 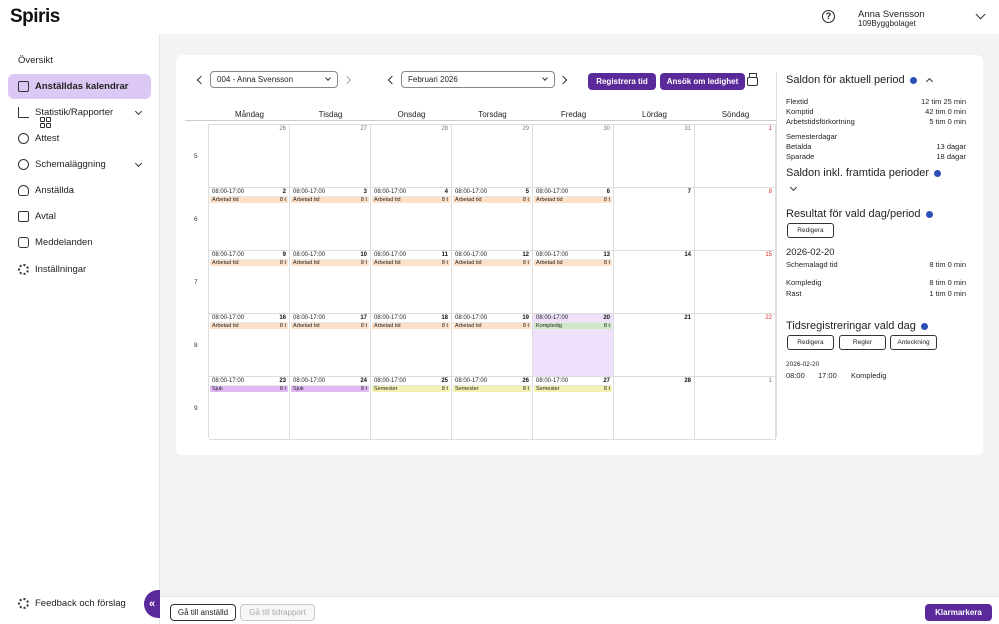 What do you see at coordinates (79, 242) in the screenshot?
I see `sidebar-item-messages: Meddelanden` at bounding box center [79, 242].